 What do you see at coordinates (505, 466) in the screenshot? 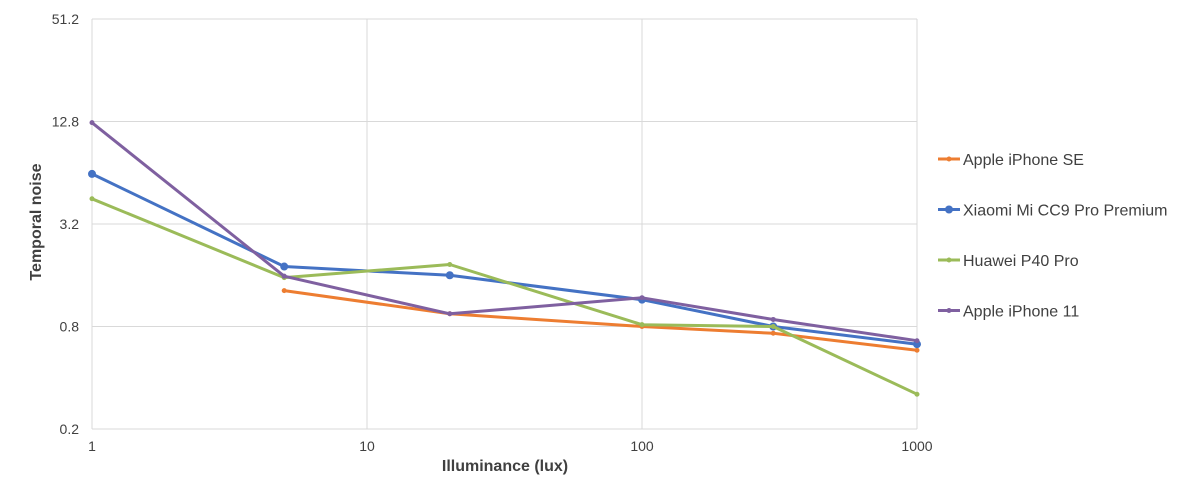
I see `x-axis-title: Illuminance (lux)` at bounding box center [505, 466].